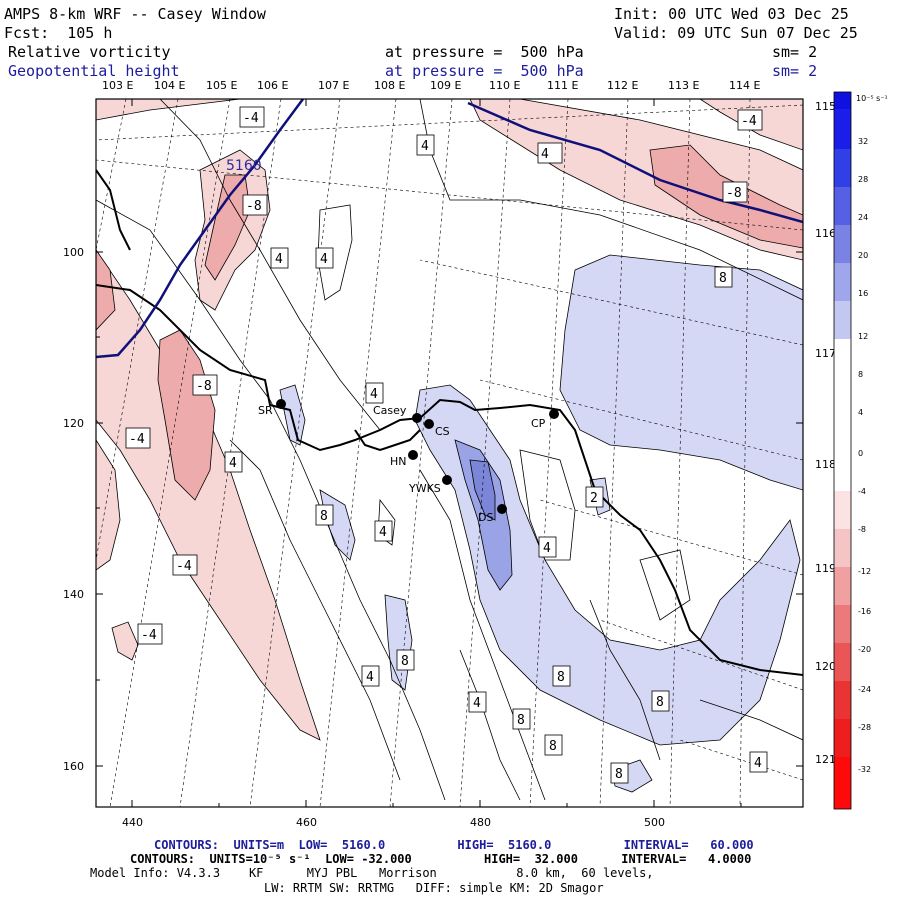 The height and width of the screenshot is (900, 900). I want to click on colorbar-label: 32, so click(863, 141).